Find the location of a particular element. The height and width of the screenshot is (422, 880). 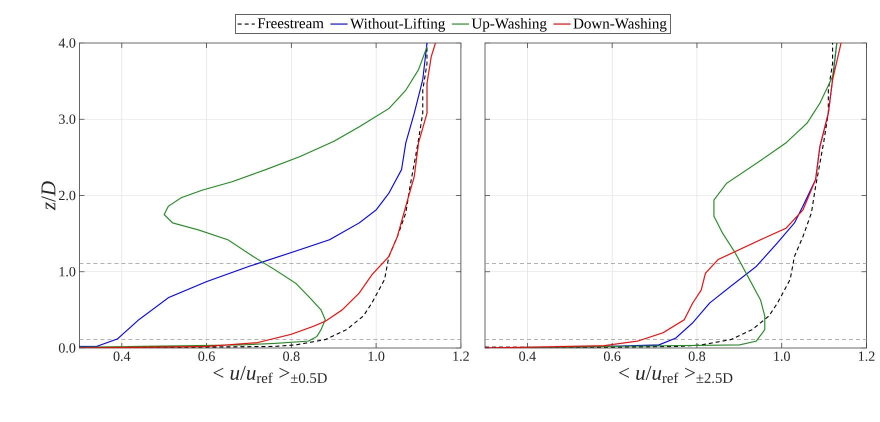

legend-label: Freestream is located at coordinates (291, 23).